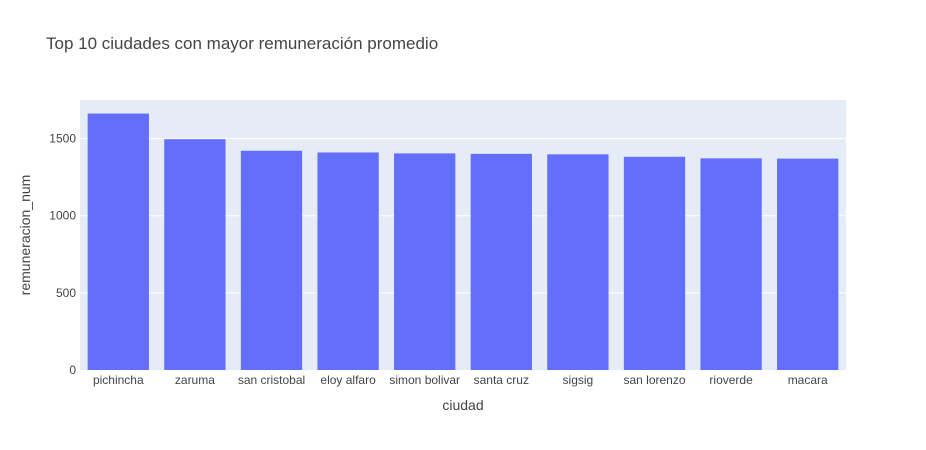 This screenshot has height=450, width=926. What do you see at coordinates (66, 293) in the screenshot?
I see `y-tick-label: 500` at bounding box center [66, 293].